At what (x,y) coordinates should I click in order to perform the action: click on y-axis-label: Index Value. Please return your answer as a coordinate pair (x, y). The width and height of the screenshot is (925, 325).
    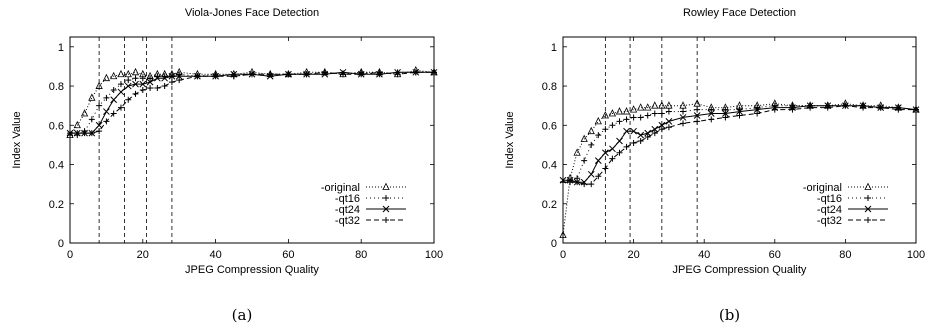
    Looking at the image, I should click on (510, 139).